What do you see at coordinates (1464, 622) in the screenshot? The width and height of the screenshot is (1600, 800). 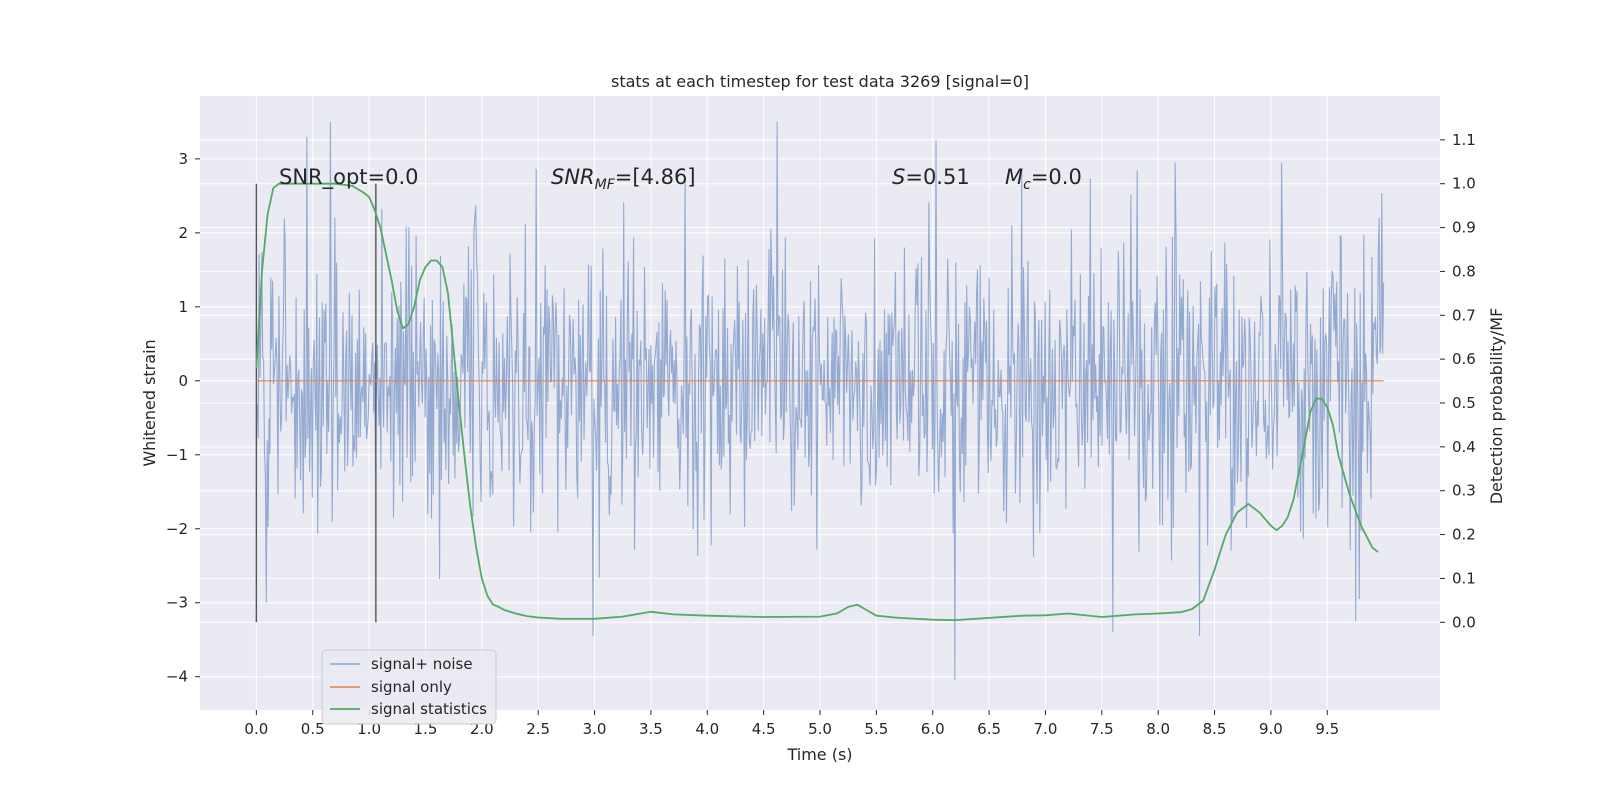 I see `y2-tick-label: 0.0` at bounding box center [1464, 622].